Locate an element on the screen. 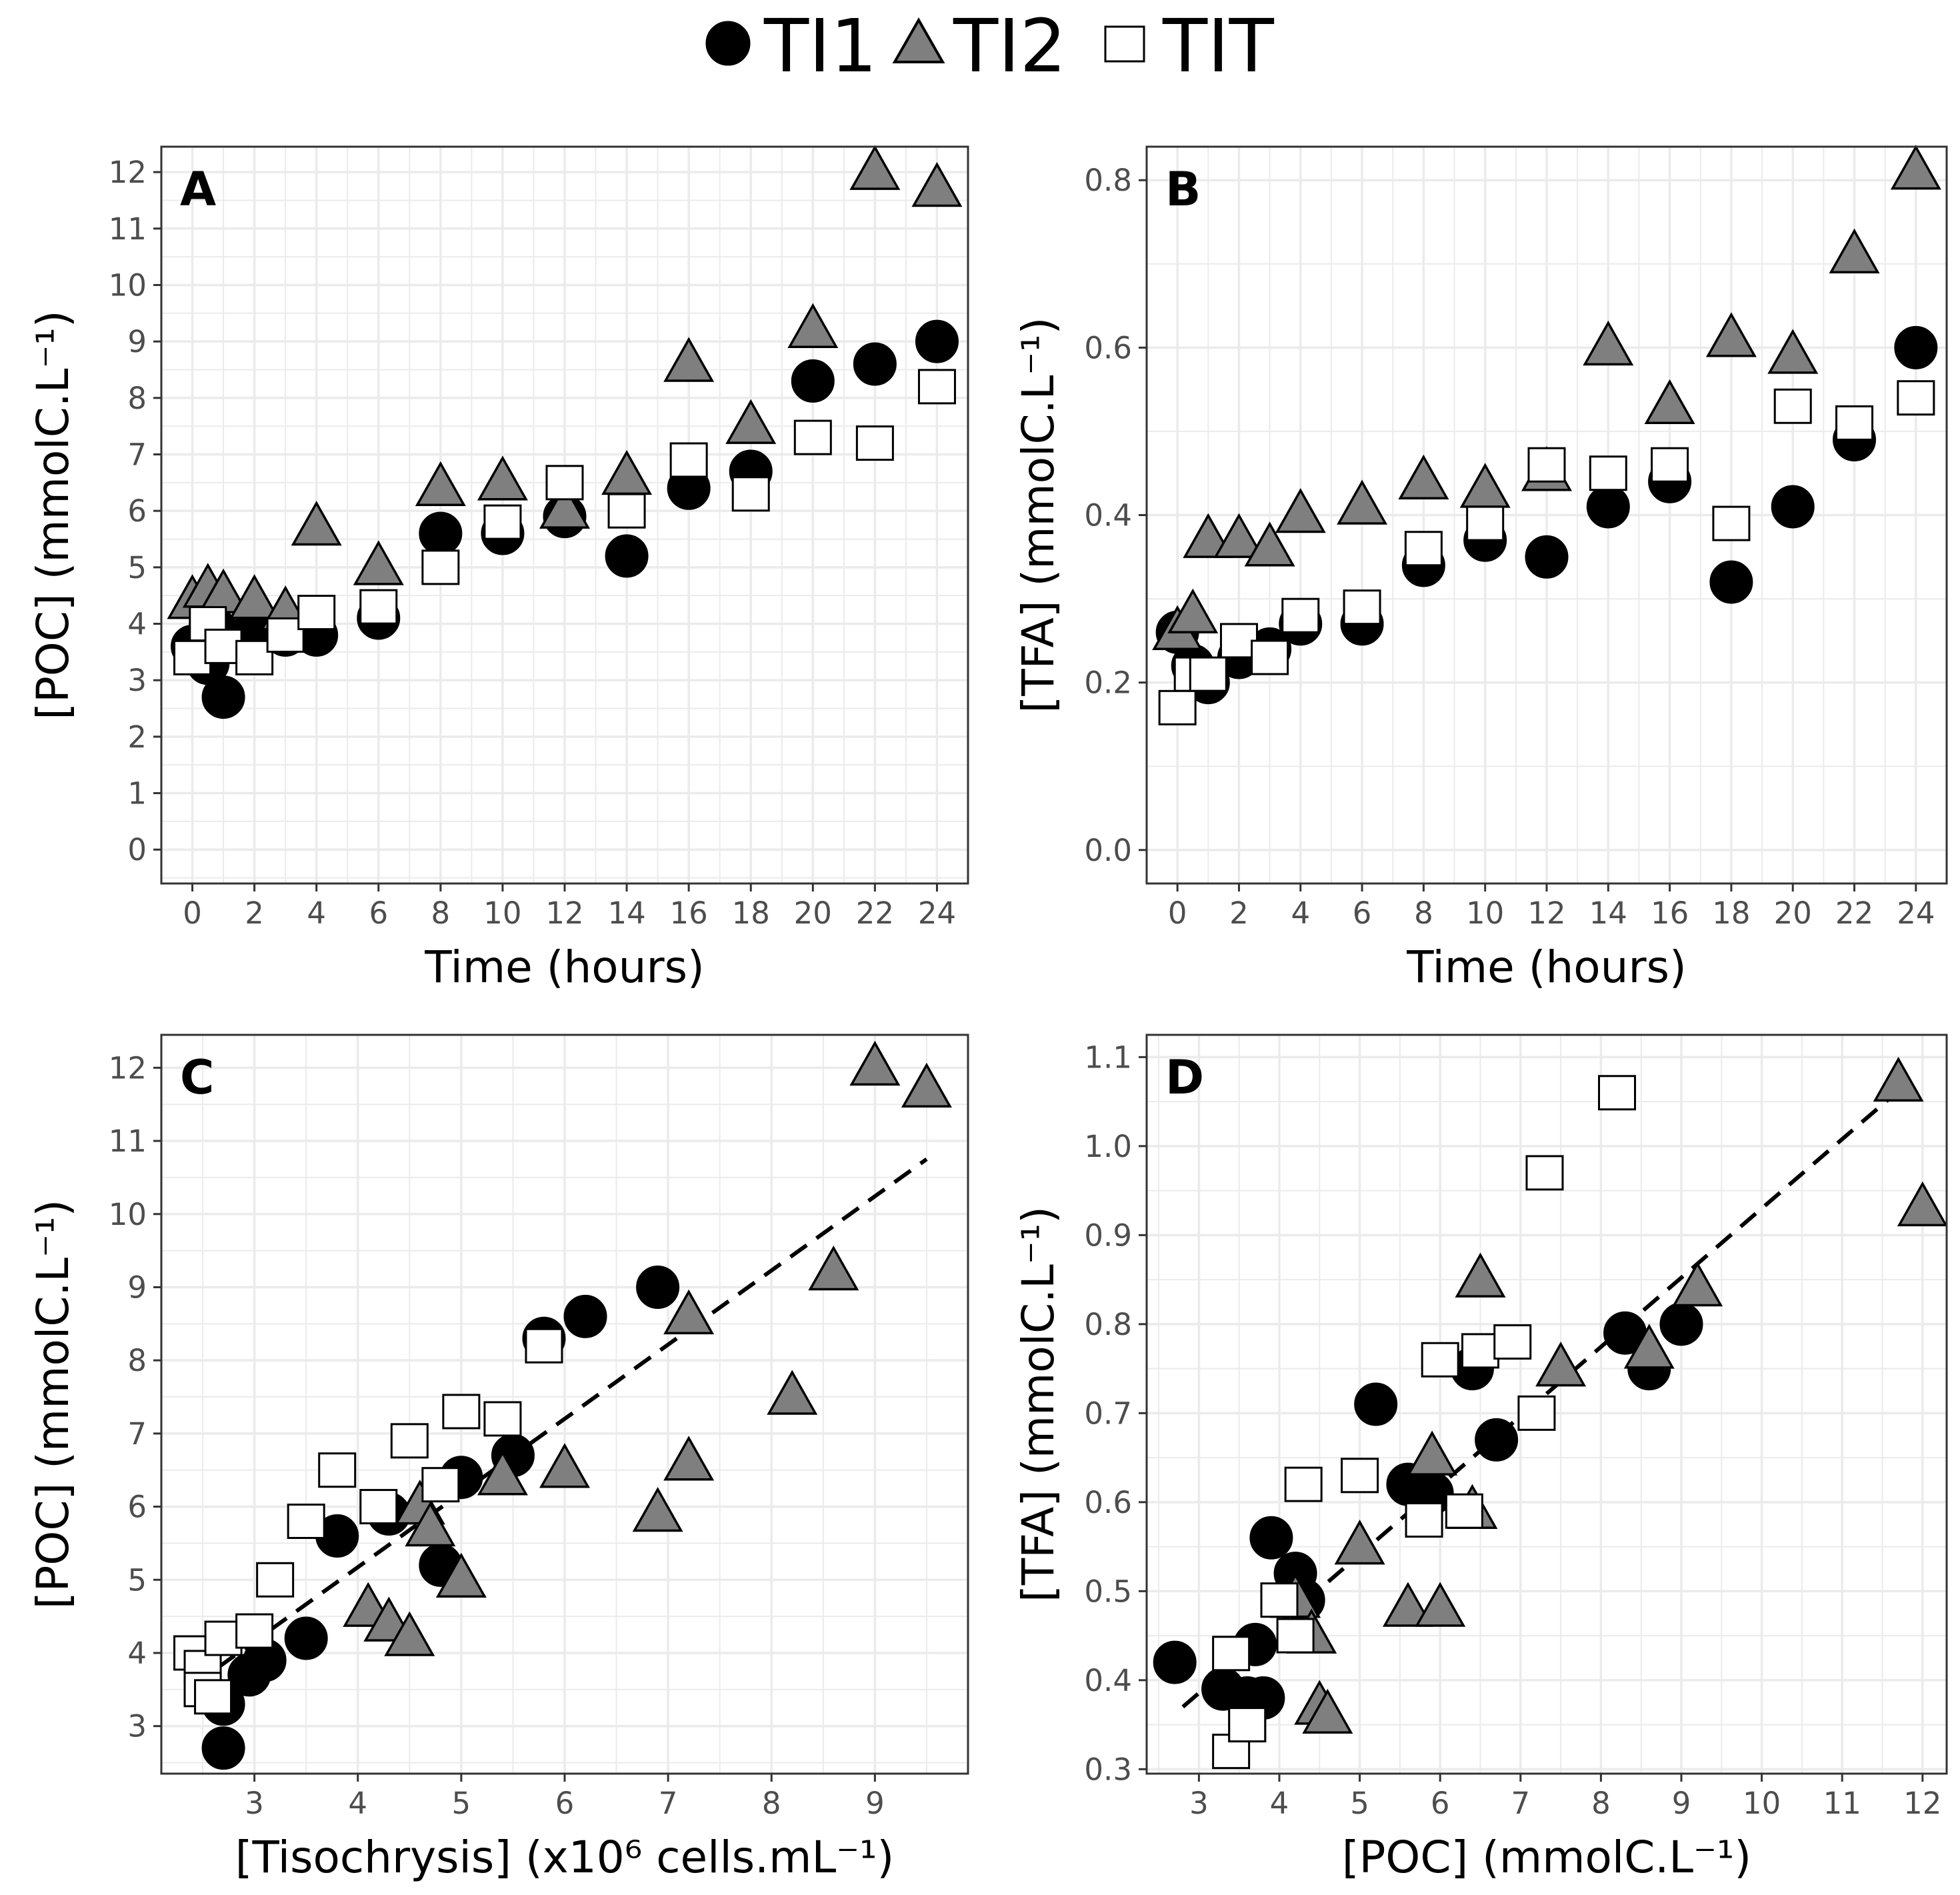 Image resolution: width=1960 pixels, height=1895 pixels. y-tick-label: 7 is located at coordinates (137, 454).